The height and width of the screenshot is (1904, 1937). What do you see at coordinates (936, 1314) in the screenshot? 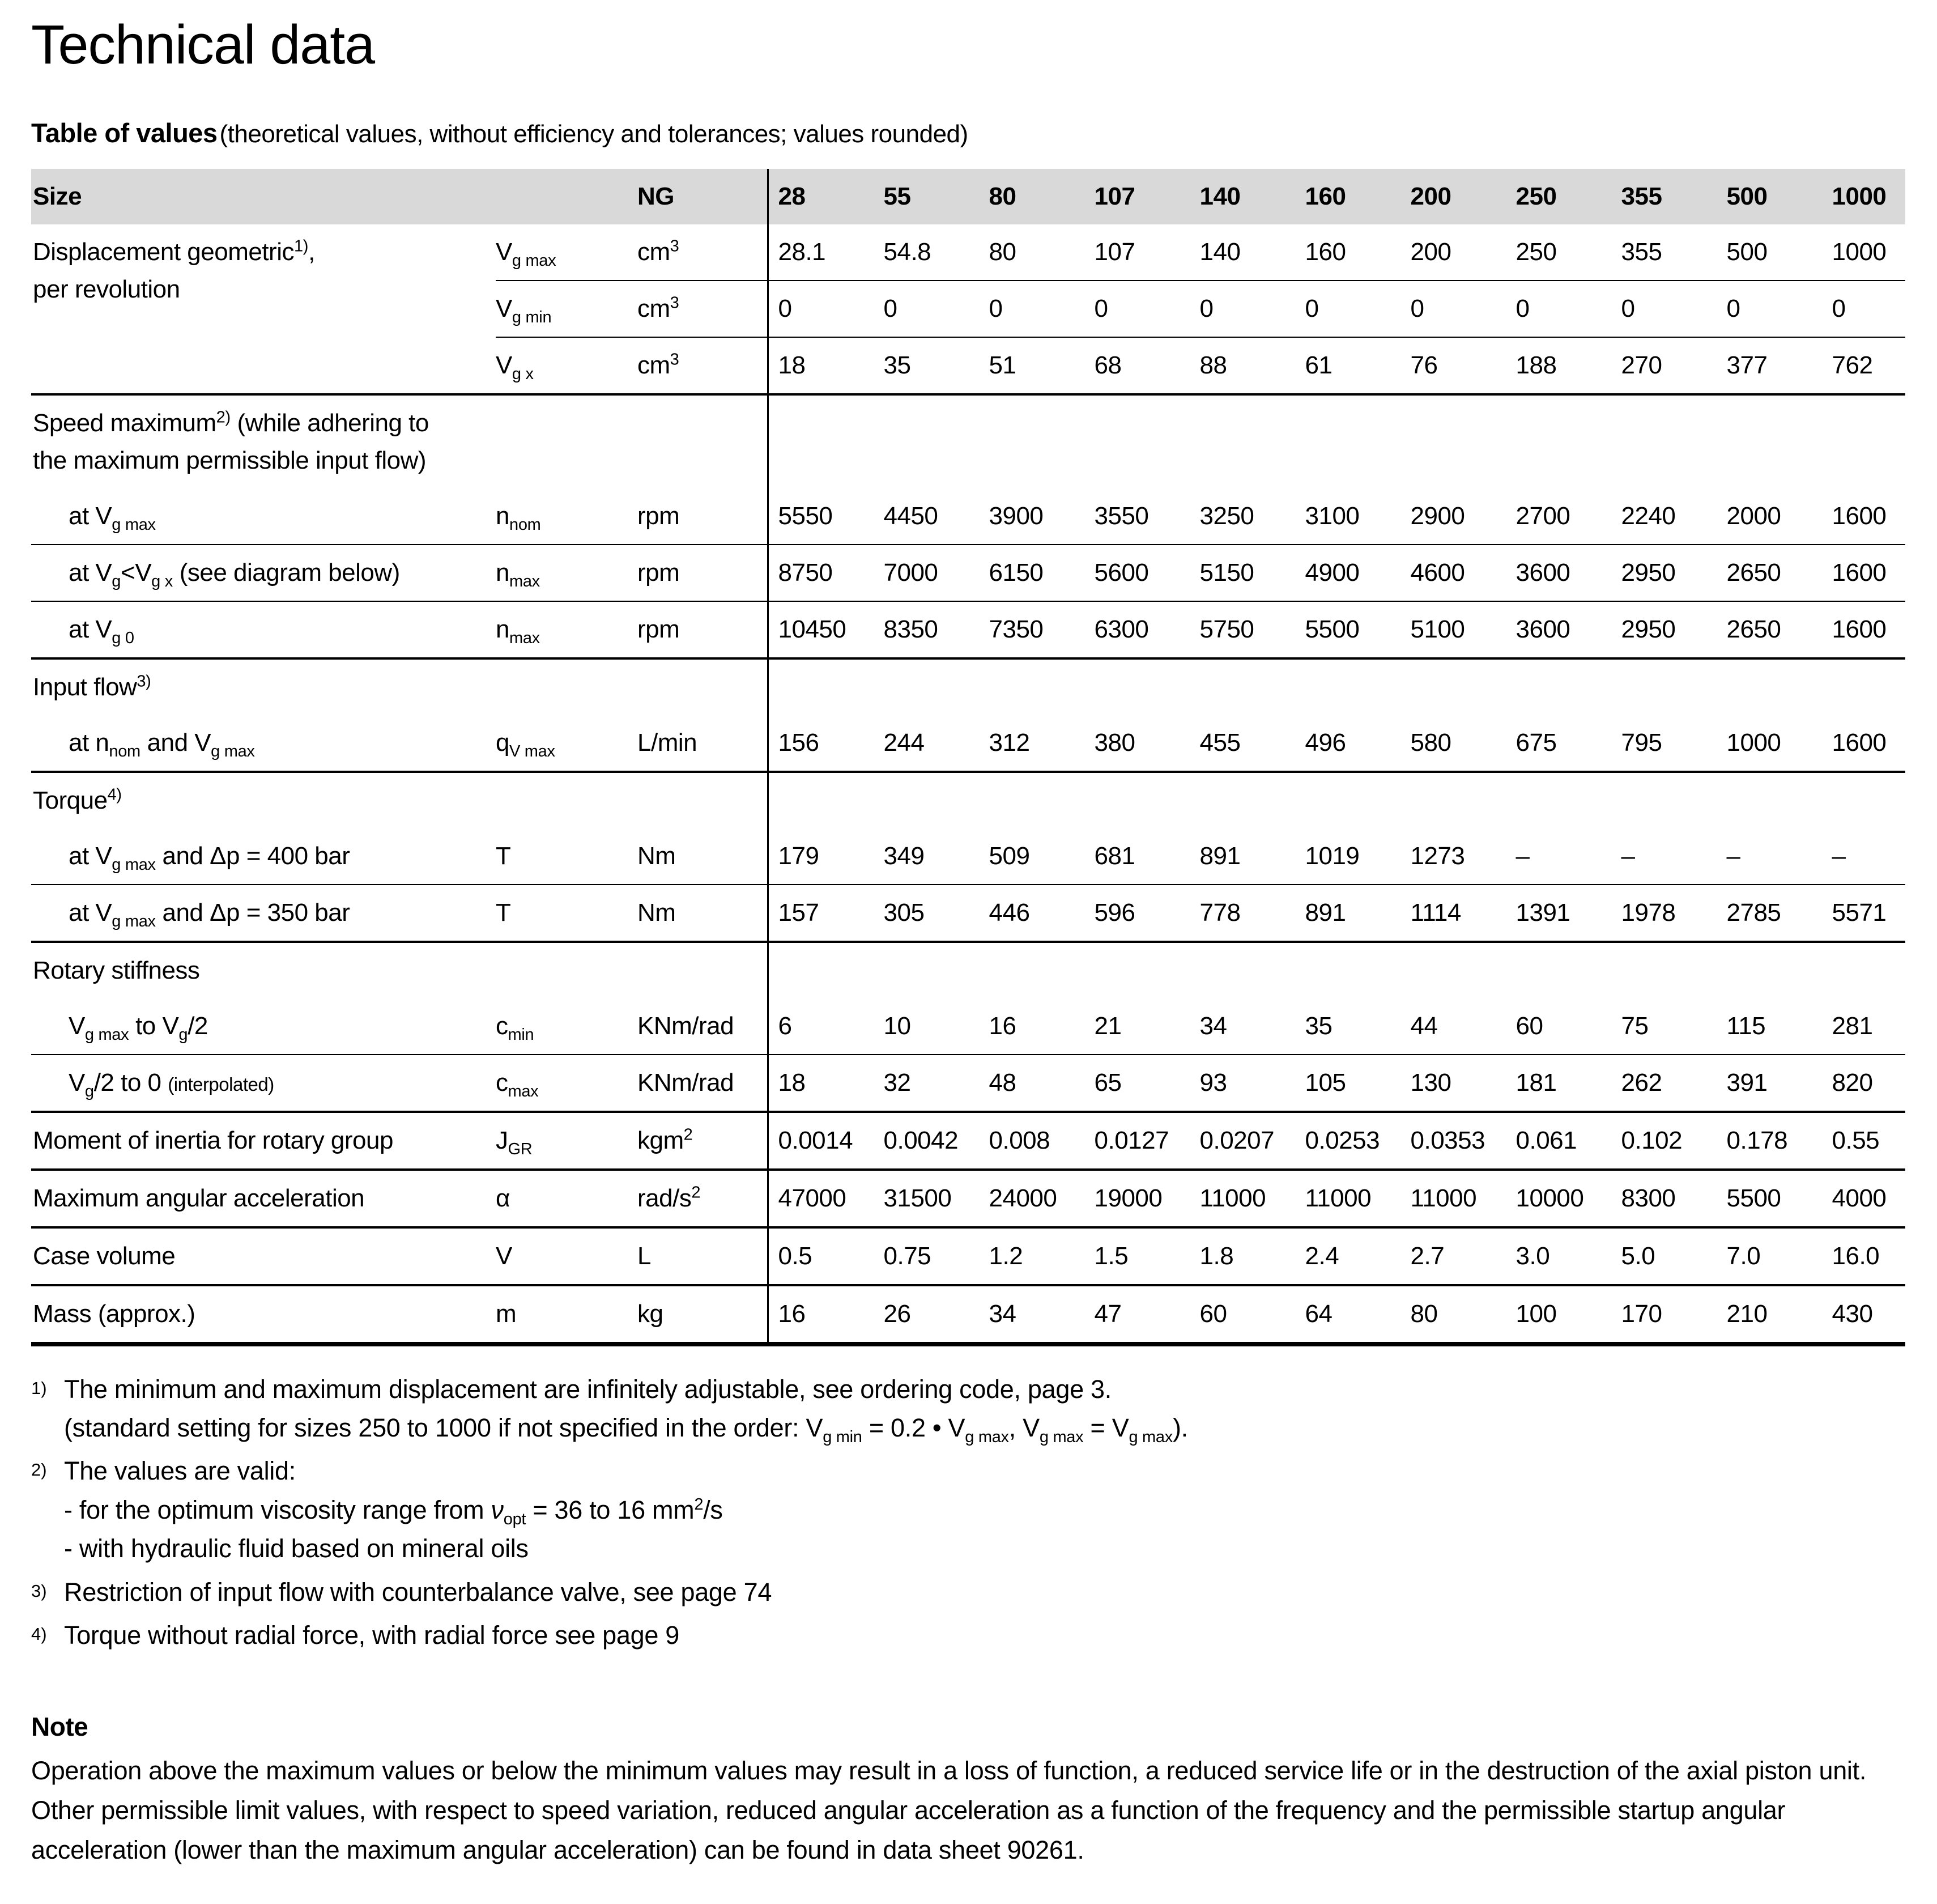
I see `value-cell: 26` at bounding box center [936, 1314].